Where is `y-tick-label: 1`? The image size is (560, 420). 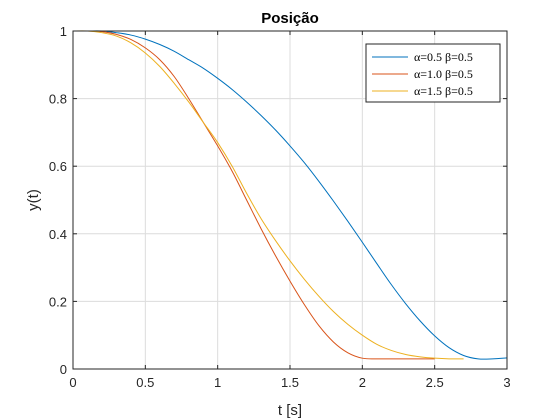
y-tick-label: 1 is located at coordinates (63, 31).